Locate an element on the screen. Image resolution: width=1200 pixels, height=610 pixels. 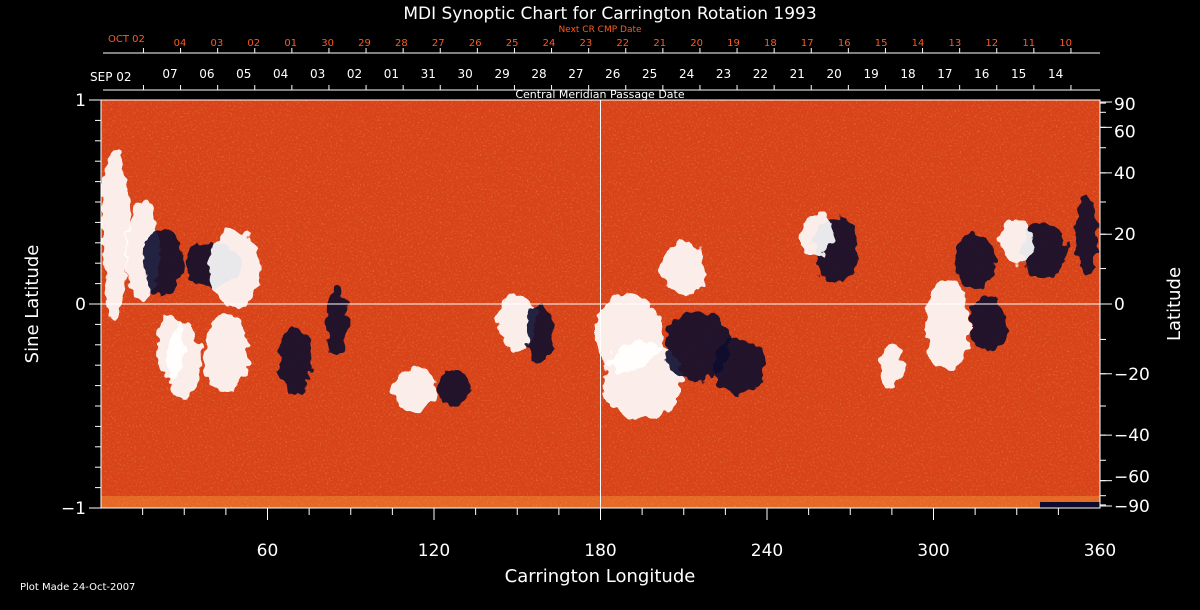
next-cmp-tick-label: 22 is located at coordinates (622, 43).